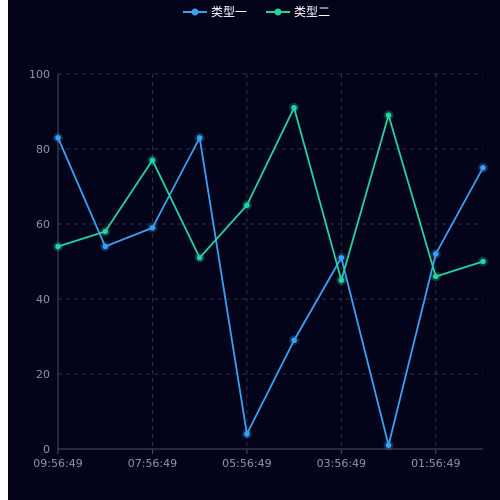 This screenshot has width=500, height=500. I want to click on legend-item-2: 类型二, so click(298, 12).